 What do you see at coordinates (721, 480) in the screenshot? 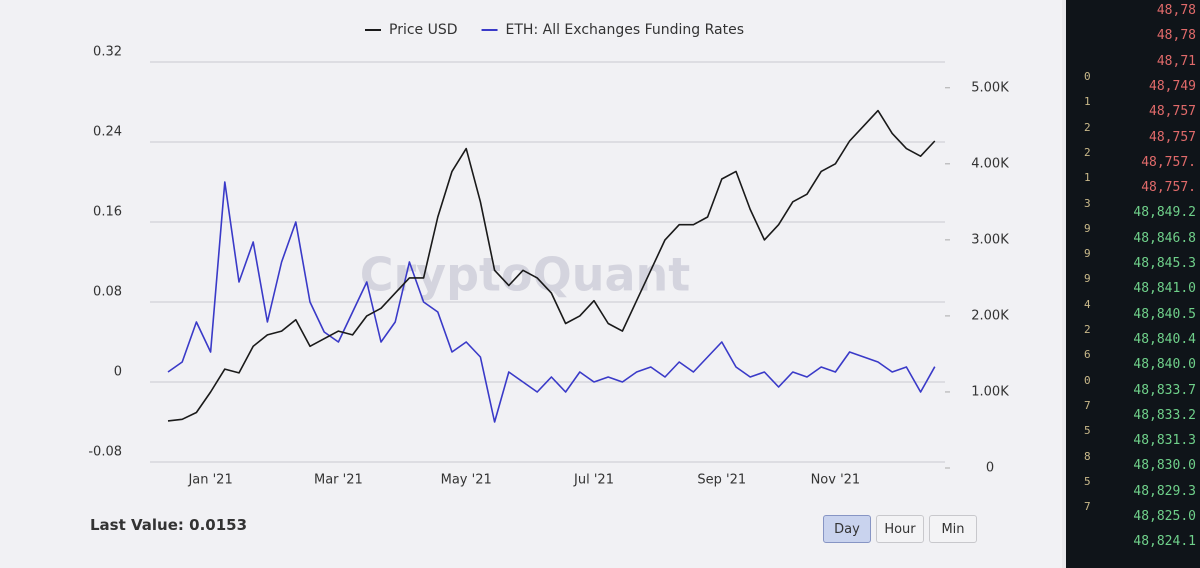
I see `x-tick-label: Sep '21` at bounding box center [721, 480].